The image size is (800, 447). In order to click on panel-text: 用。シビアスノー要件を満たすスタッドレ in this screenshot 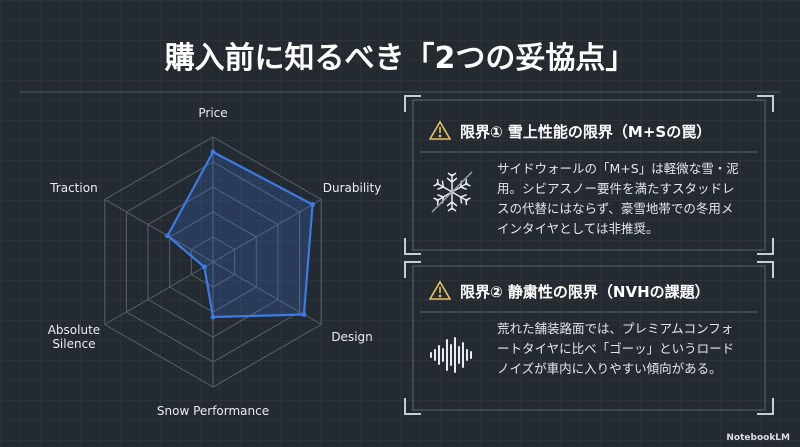, I will do `click(616, 188)`.